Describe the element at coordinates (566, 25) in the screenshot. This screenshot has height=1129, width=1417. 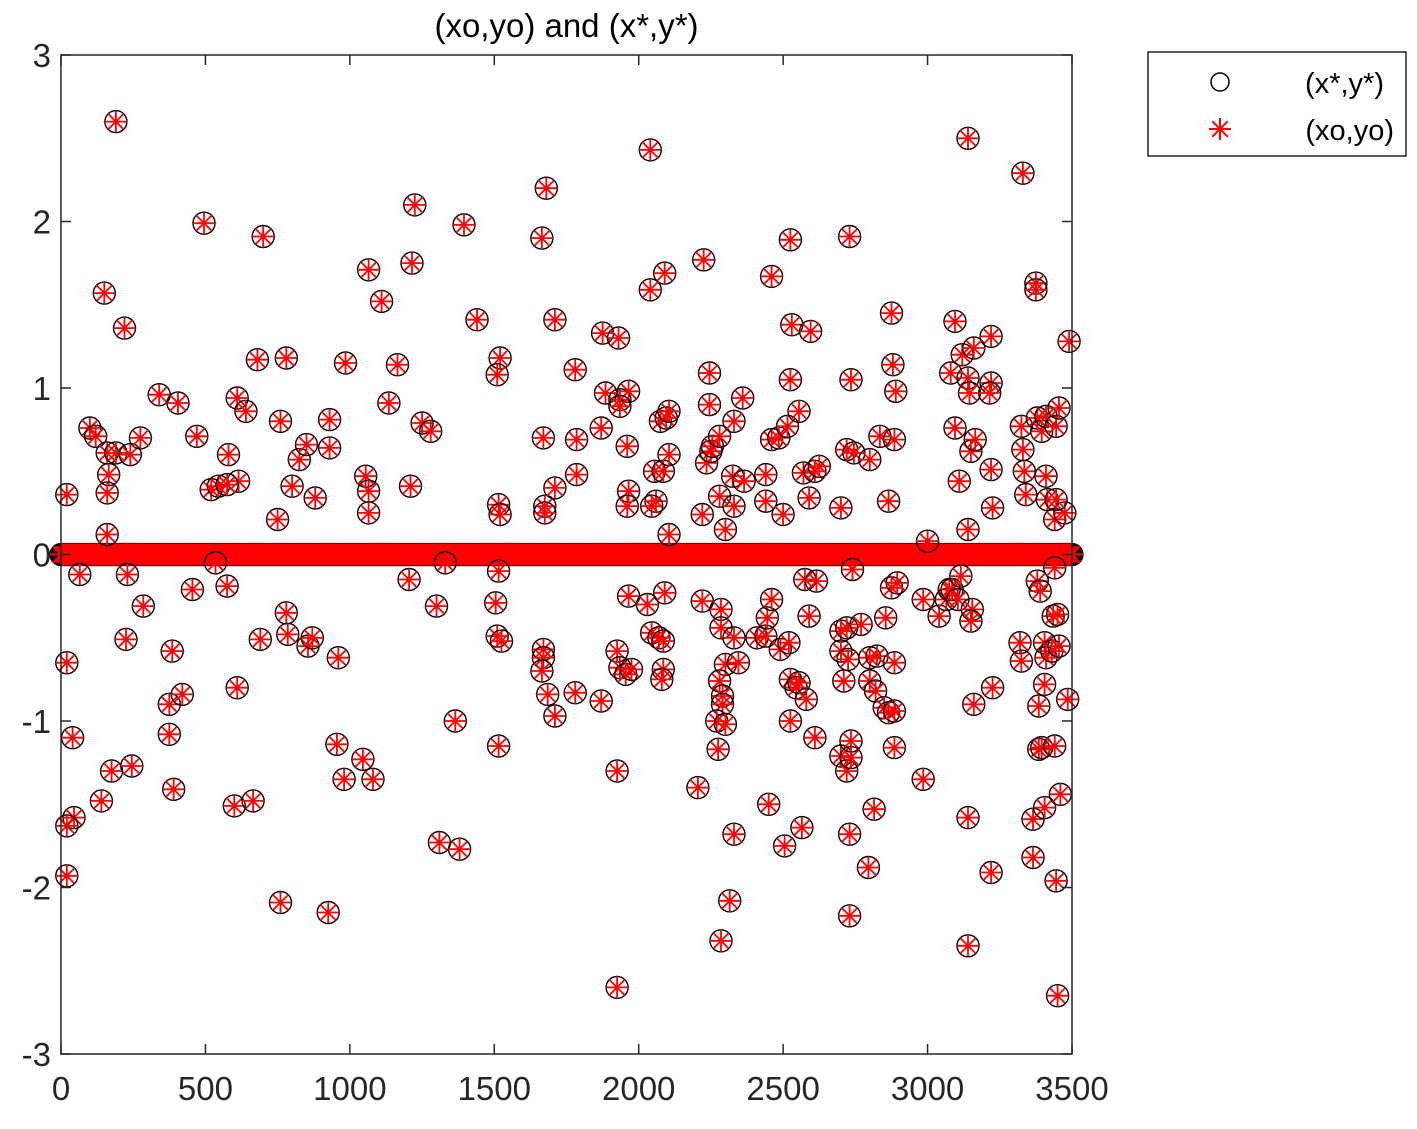
I see `chart-title: (xo,yo) and (x*,y*)` at that location.